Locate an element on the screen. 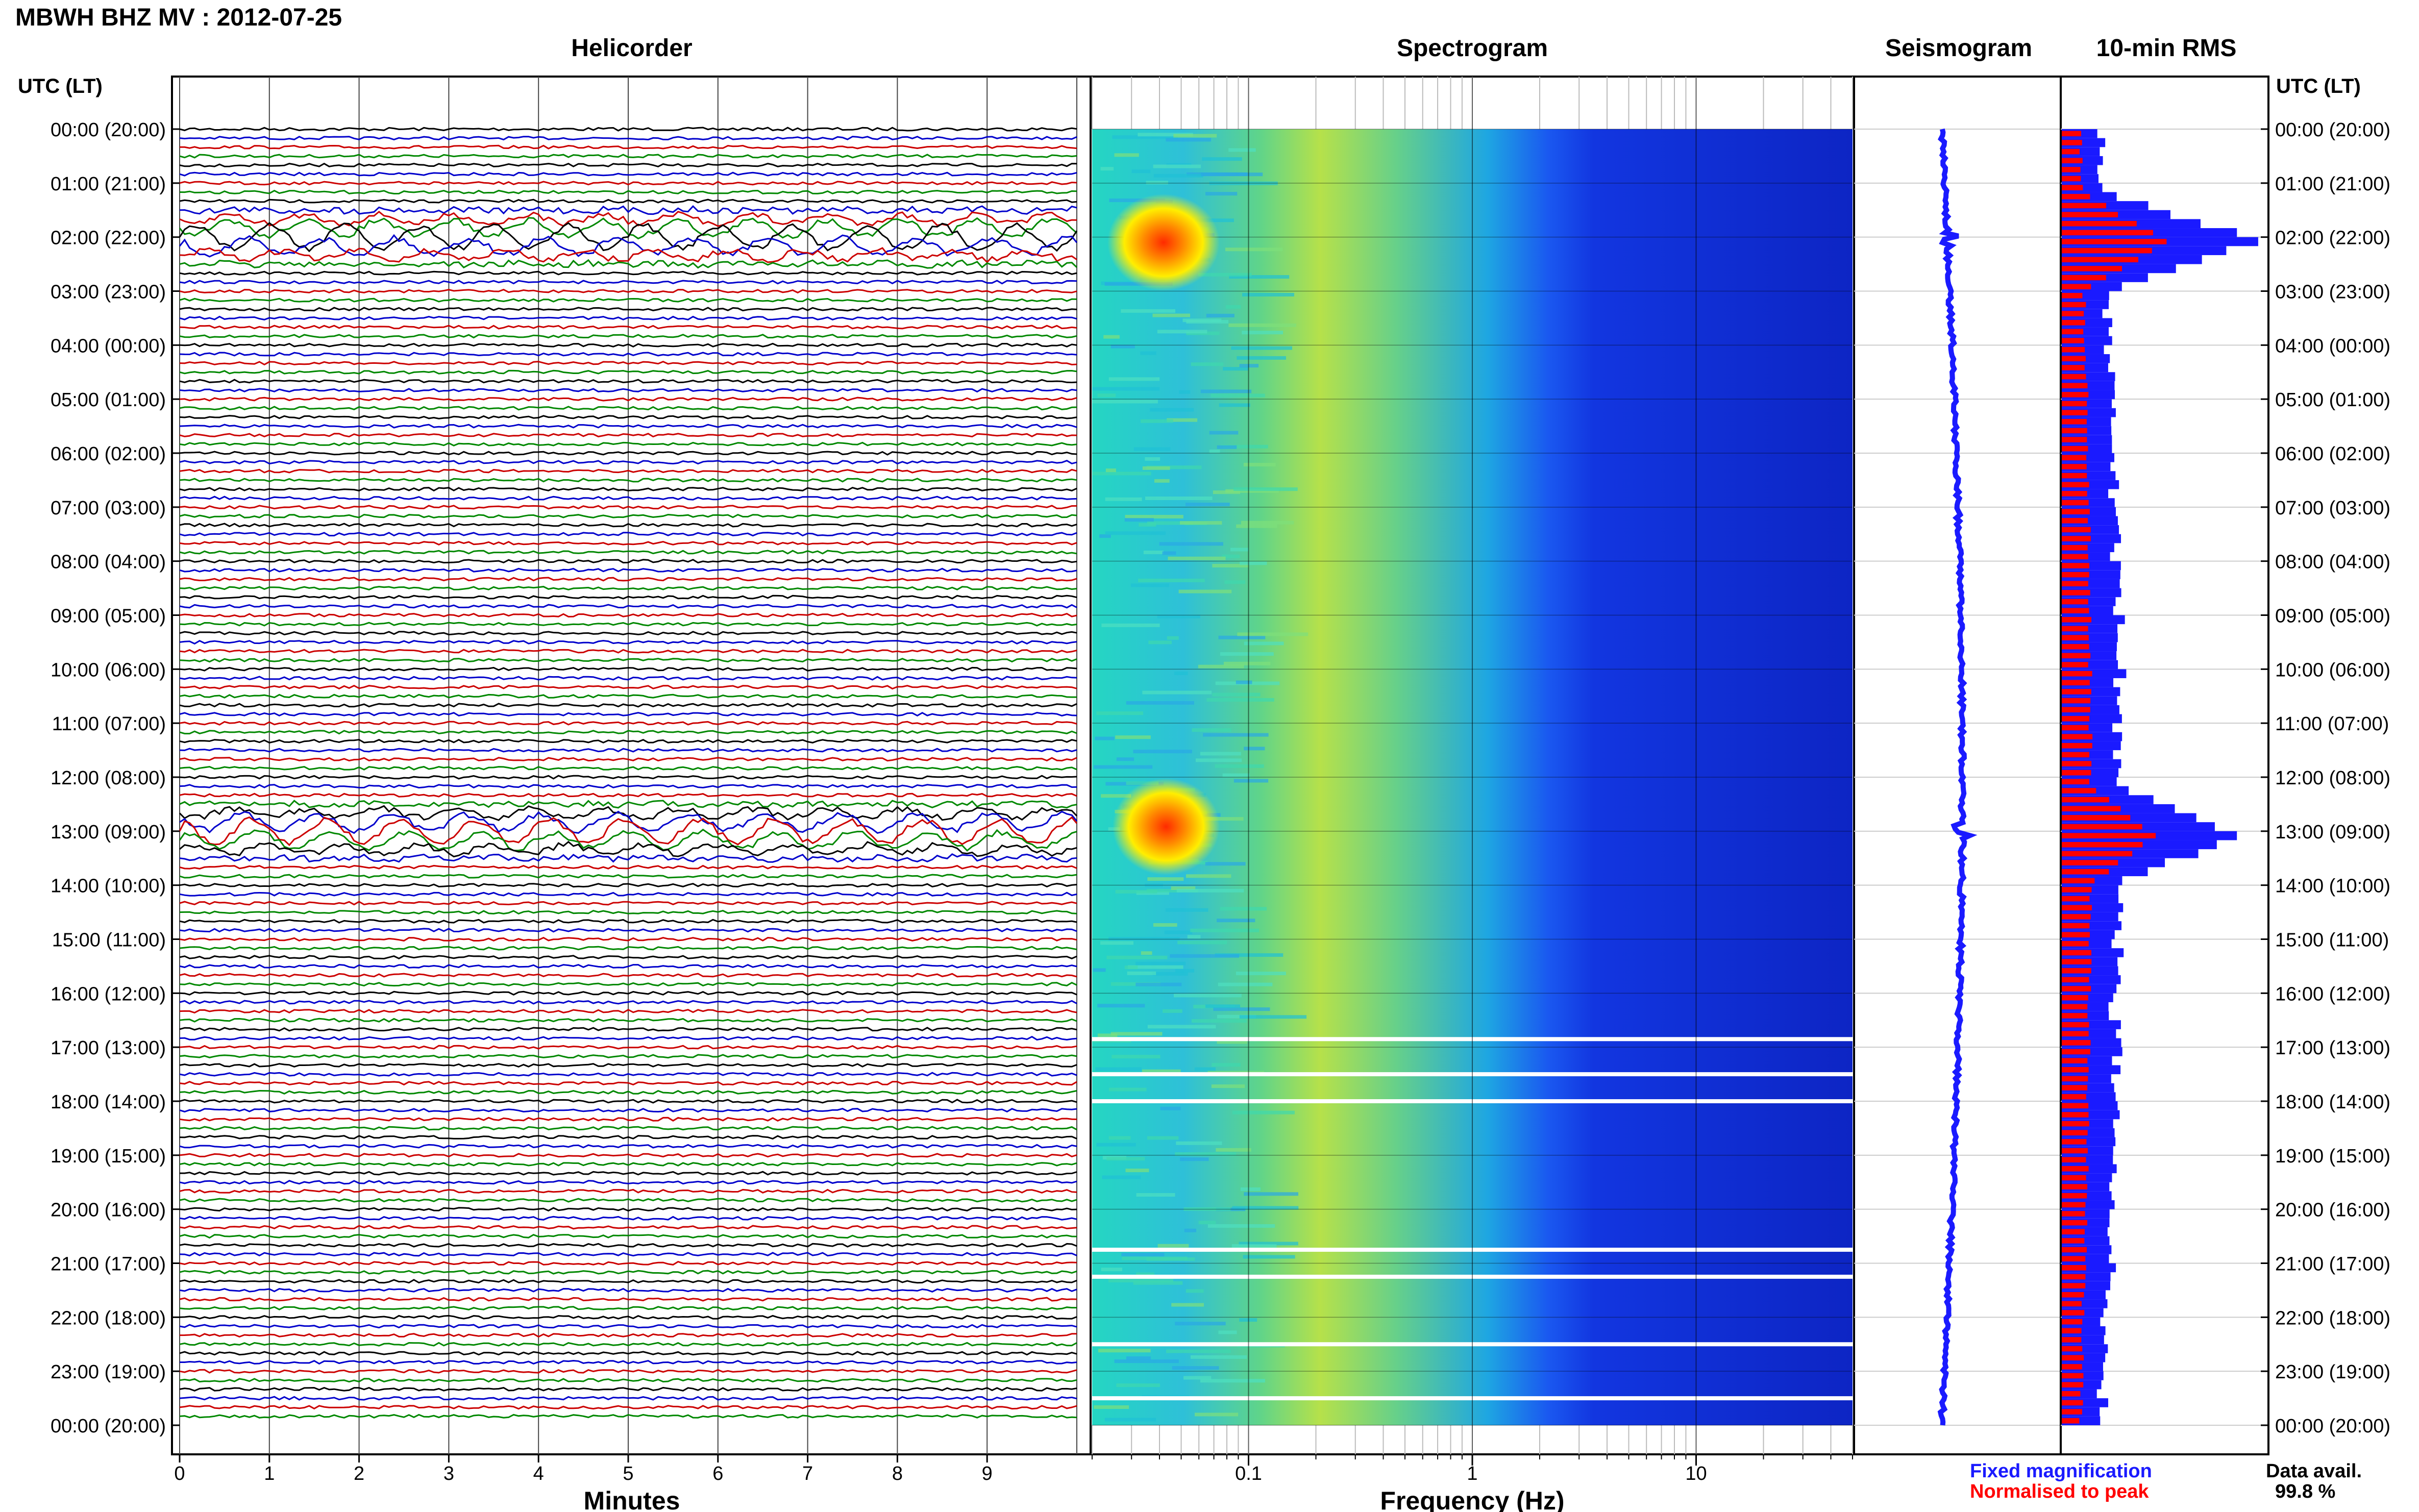 Image resolution: width=2419 pixels, height=1512 pixels. minute-tick-label: 0 is located at coordinates (179, 1473).